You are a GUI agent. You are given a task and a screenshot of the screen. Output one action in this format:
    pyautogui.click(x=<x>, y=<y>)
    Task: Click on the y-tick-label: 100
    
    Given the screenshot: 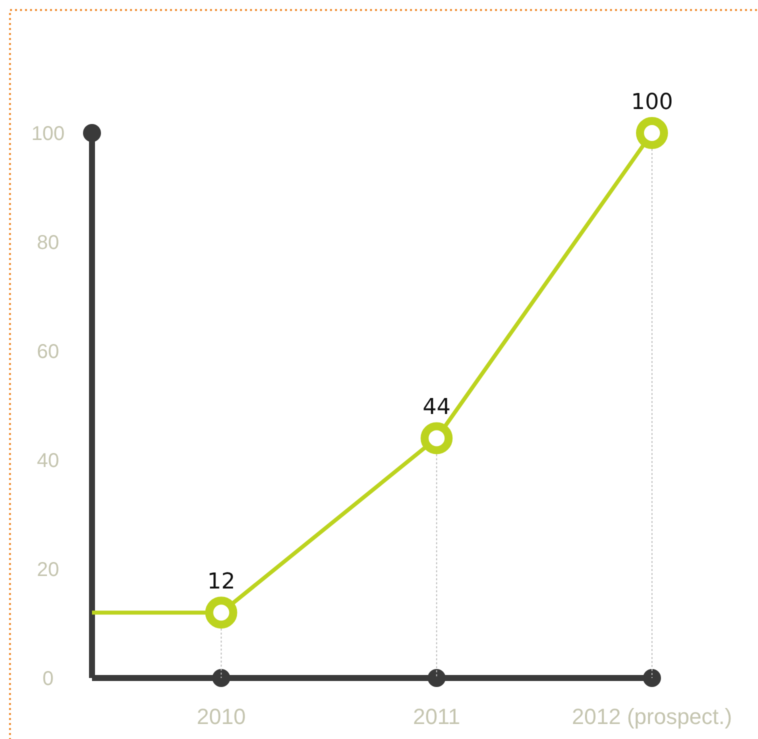 What is the action you would take?
    pyautogui.click(x=48, y=134)
    